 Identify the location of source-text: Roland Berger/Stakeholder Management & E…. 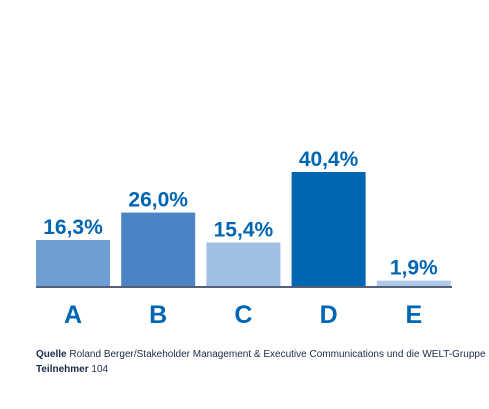
(277, 354).